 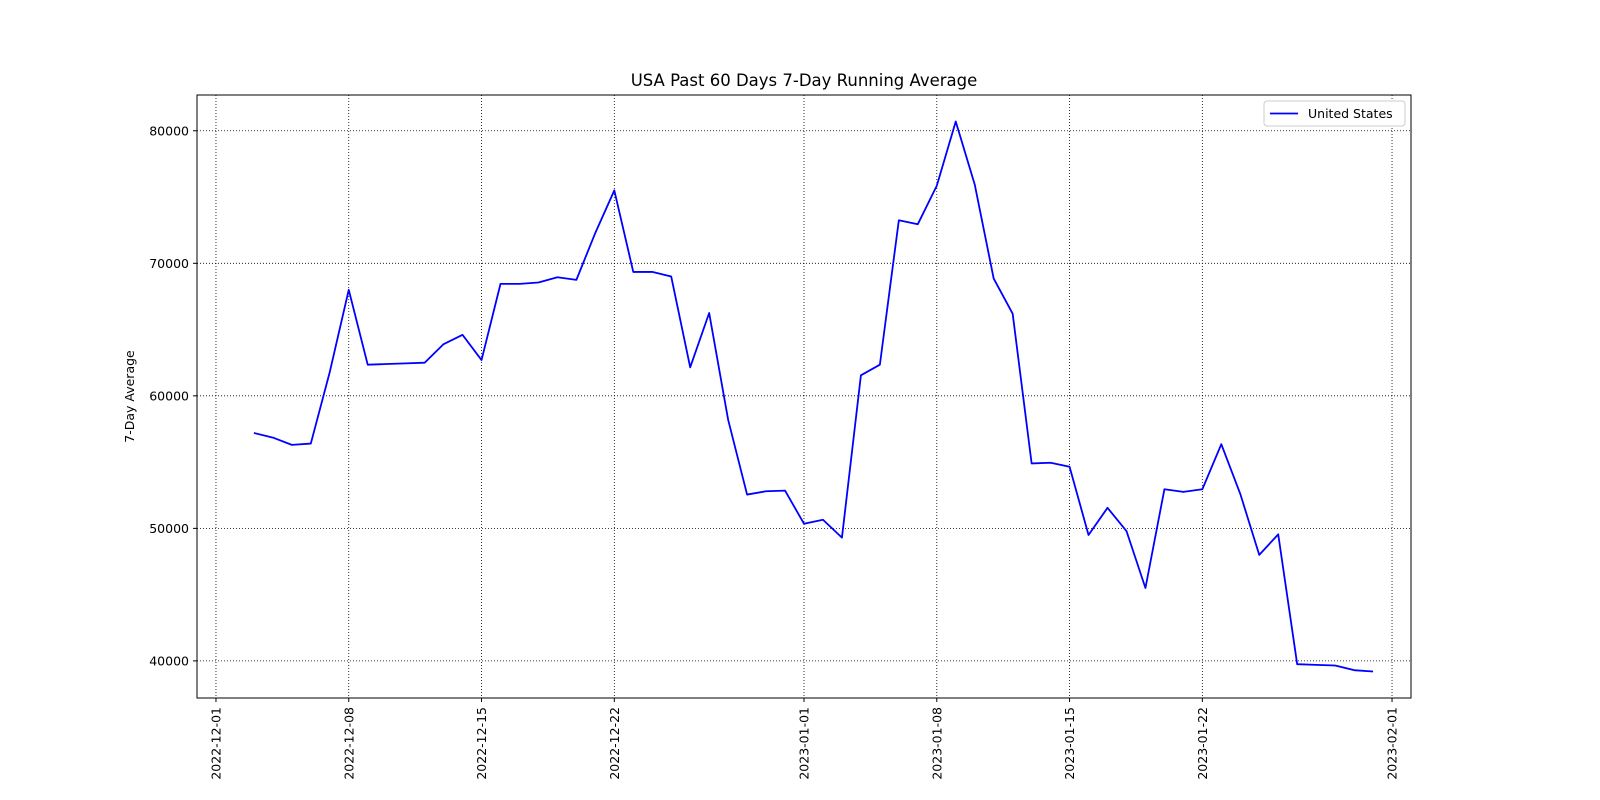 I want to click on legend-label: United States, so click(x=1350, y=113).